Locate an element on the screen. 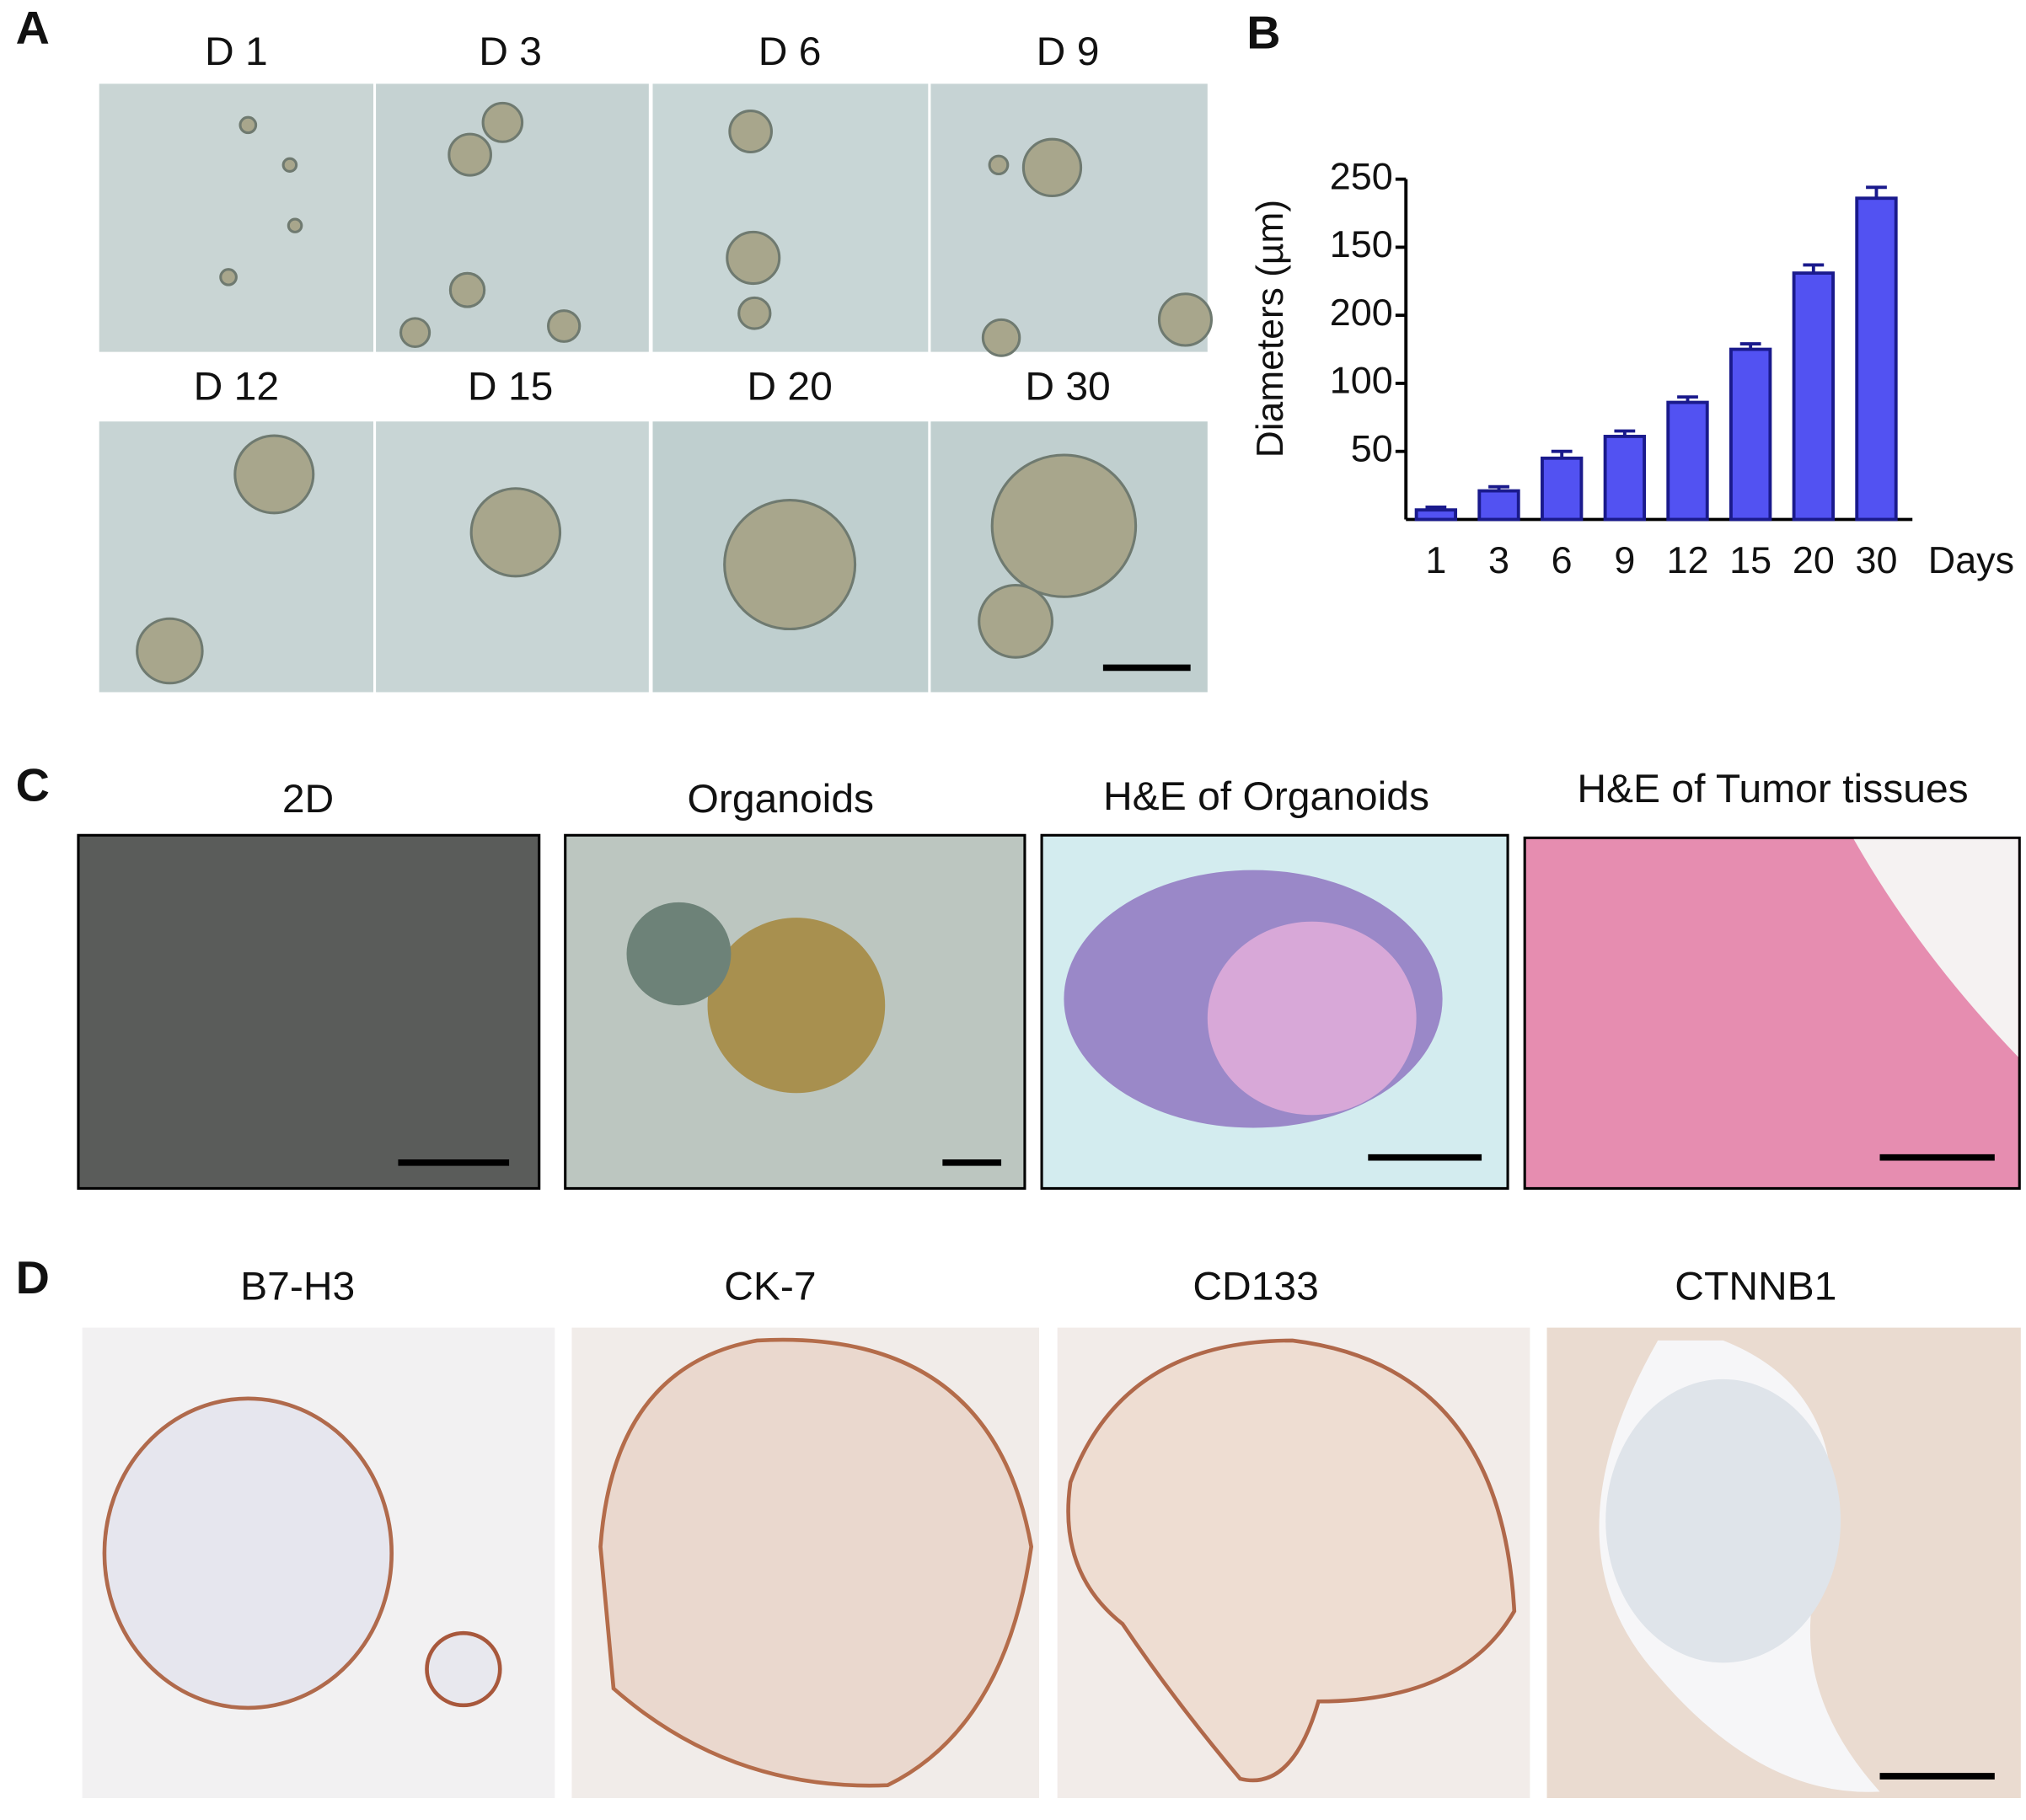 The width and height of the screenshot is (2026, 1820). image-title: D 6 is located at coordinates (790, 51).